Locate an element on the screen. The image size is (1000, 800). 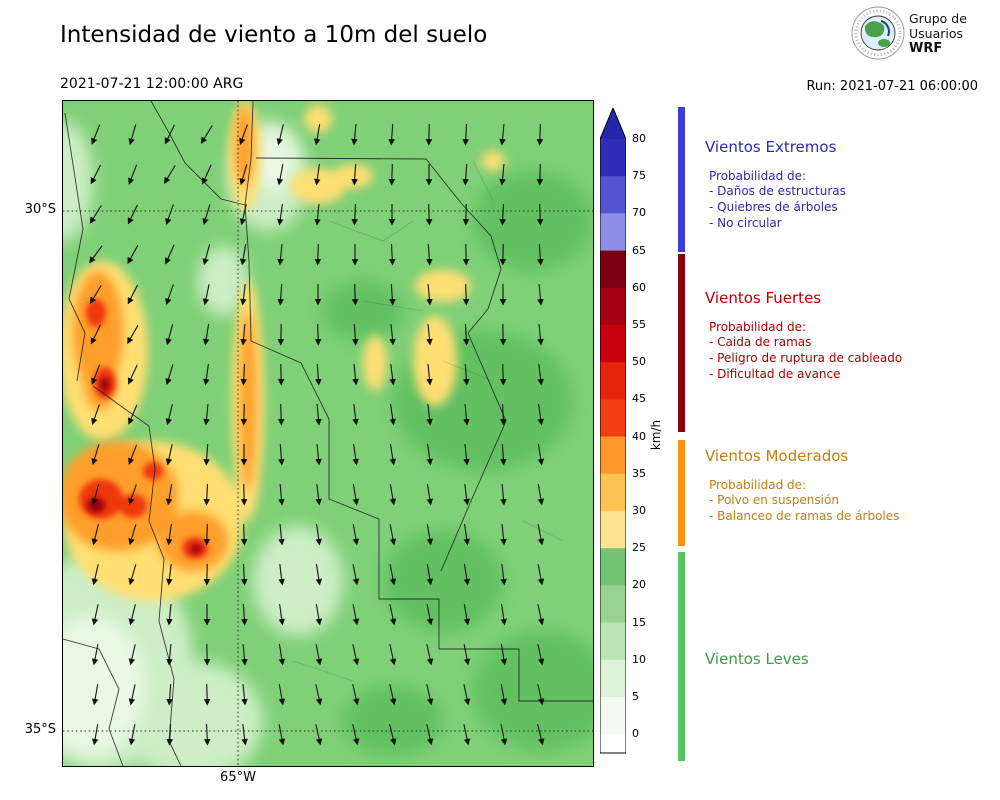
colorbar-tick-label: 75 is located at coordinates (639, 176).